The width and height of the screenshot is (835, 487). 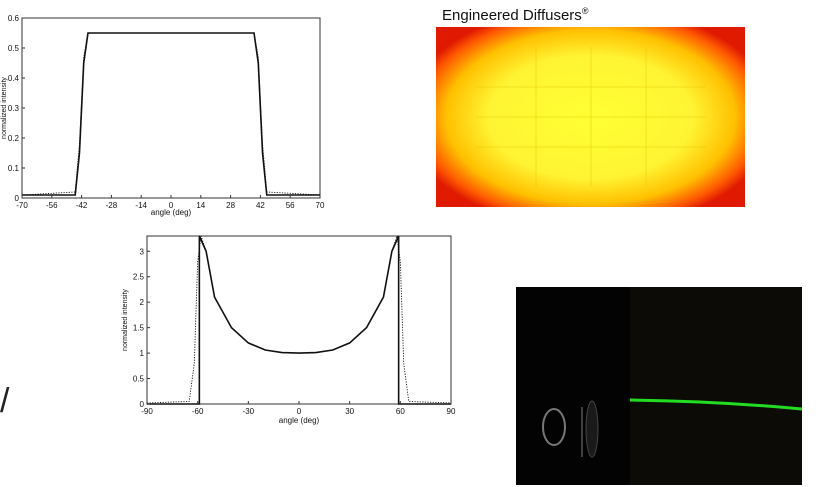 What do you see at coordinates (14, 18) in the screenshot?
I see `y-tick-label: 0.6` at bounding box center [14, 18].